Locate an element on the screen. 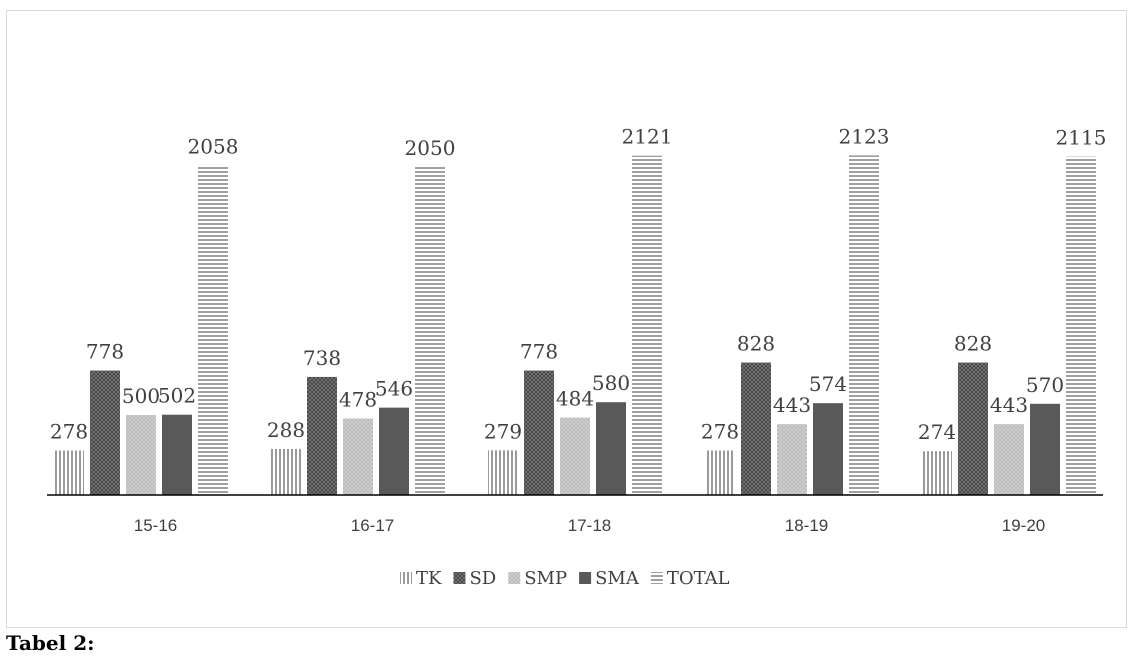  data-label-tk-16-17: 288 is located at coordinates (286, 430).